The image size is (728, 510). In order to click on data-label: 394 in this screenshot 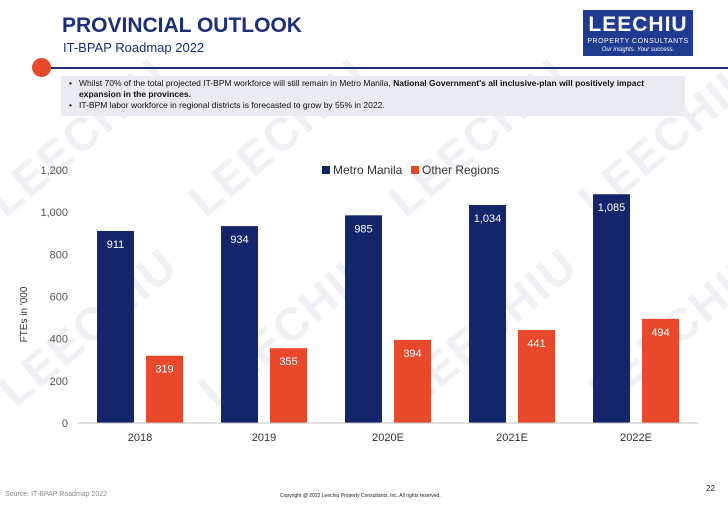, I will do `click(412, 354)`.